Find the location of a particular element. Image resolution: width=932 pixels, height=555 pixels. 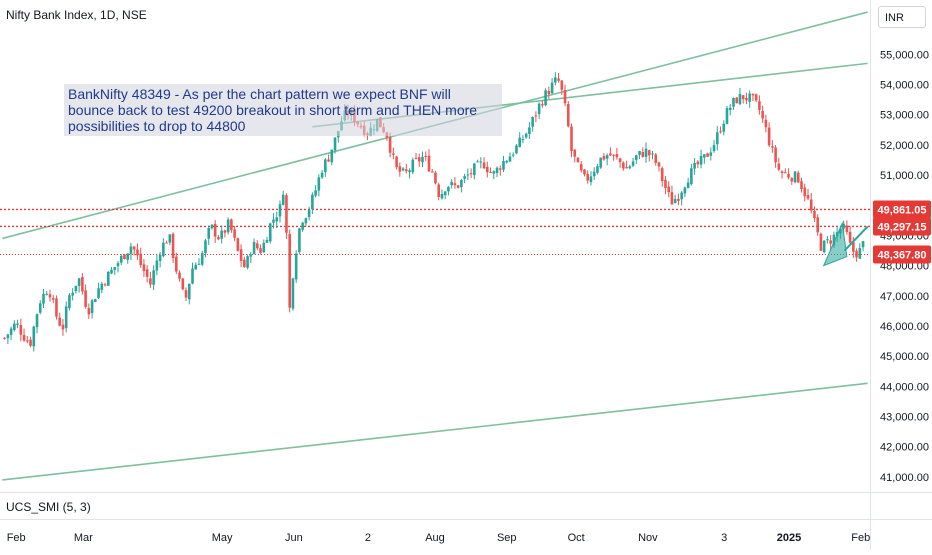

indicator-label: UCS_SMI (5, 3) is located at coordinates (48, 507).